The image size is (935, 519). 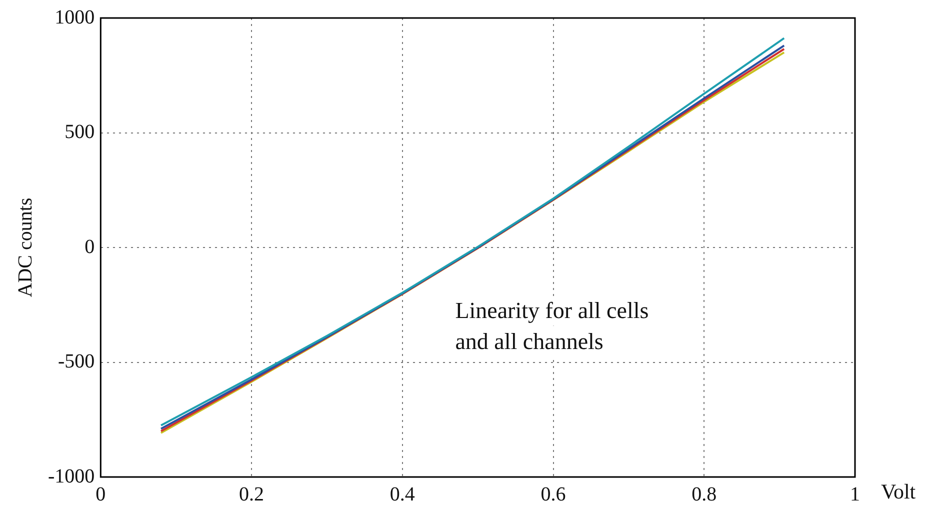 What do you see at coordinates (71, 476) in the screenshot?
I see `y-tick-label: -1000` at bounding box center [71, 476].